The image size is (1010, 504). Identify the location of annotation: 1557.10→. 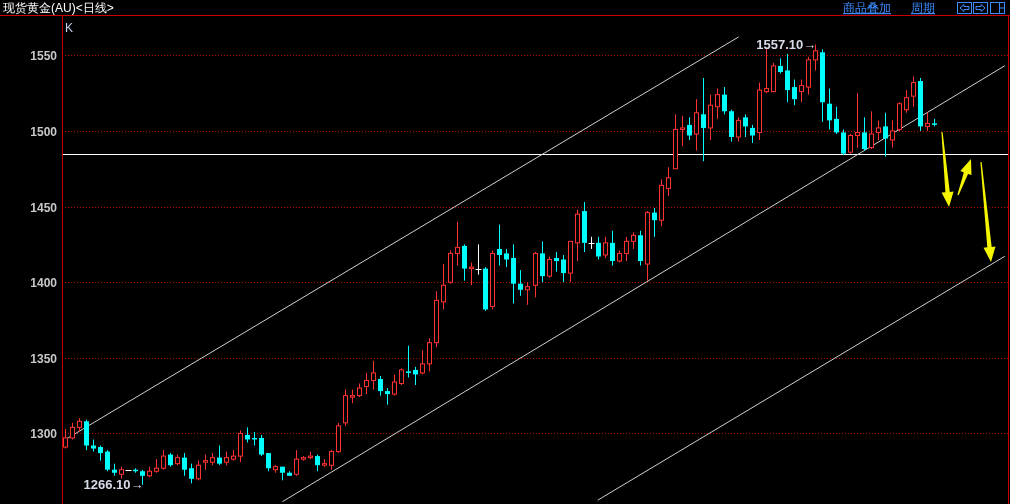
(786, 45).